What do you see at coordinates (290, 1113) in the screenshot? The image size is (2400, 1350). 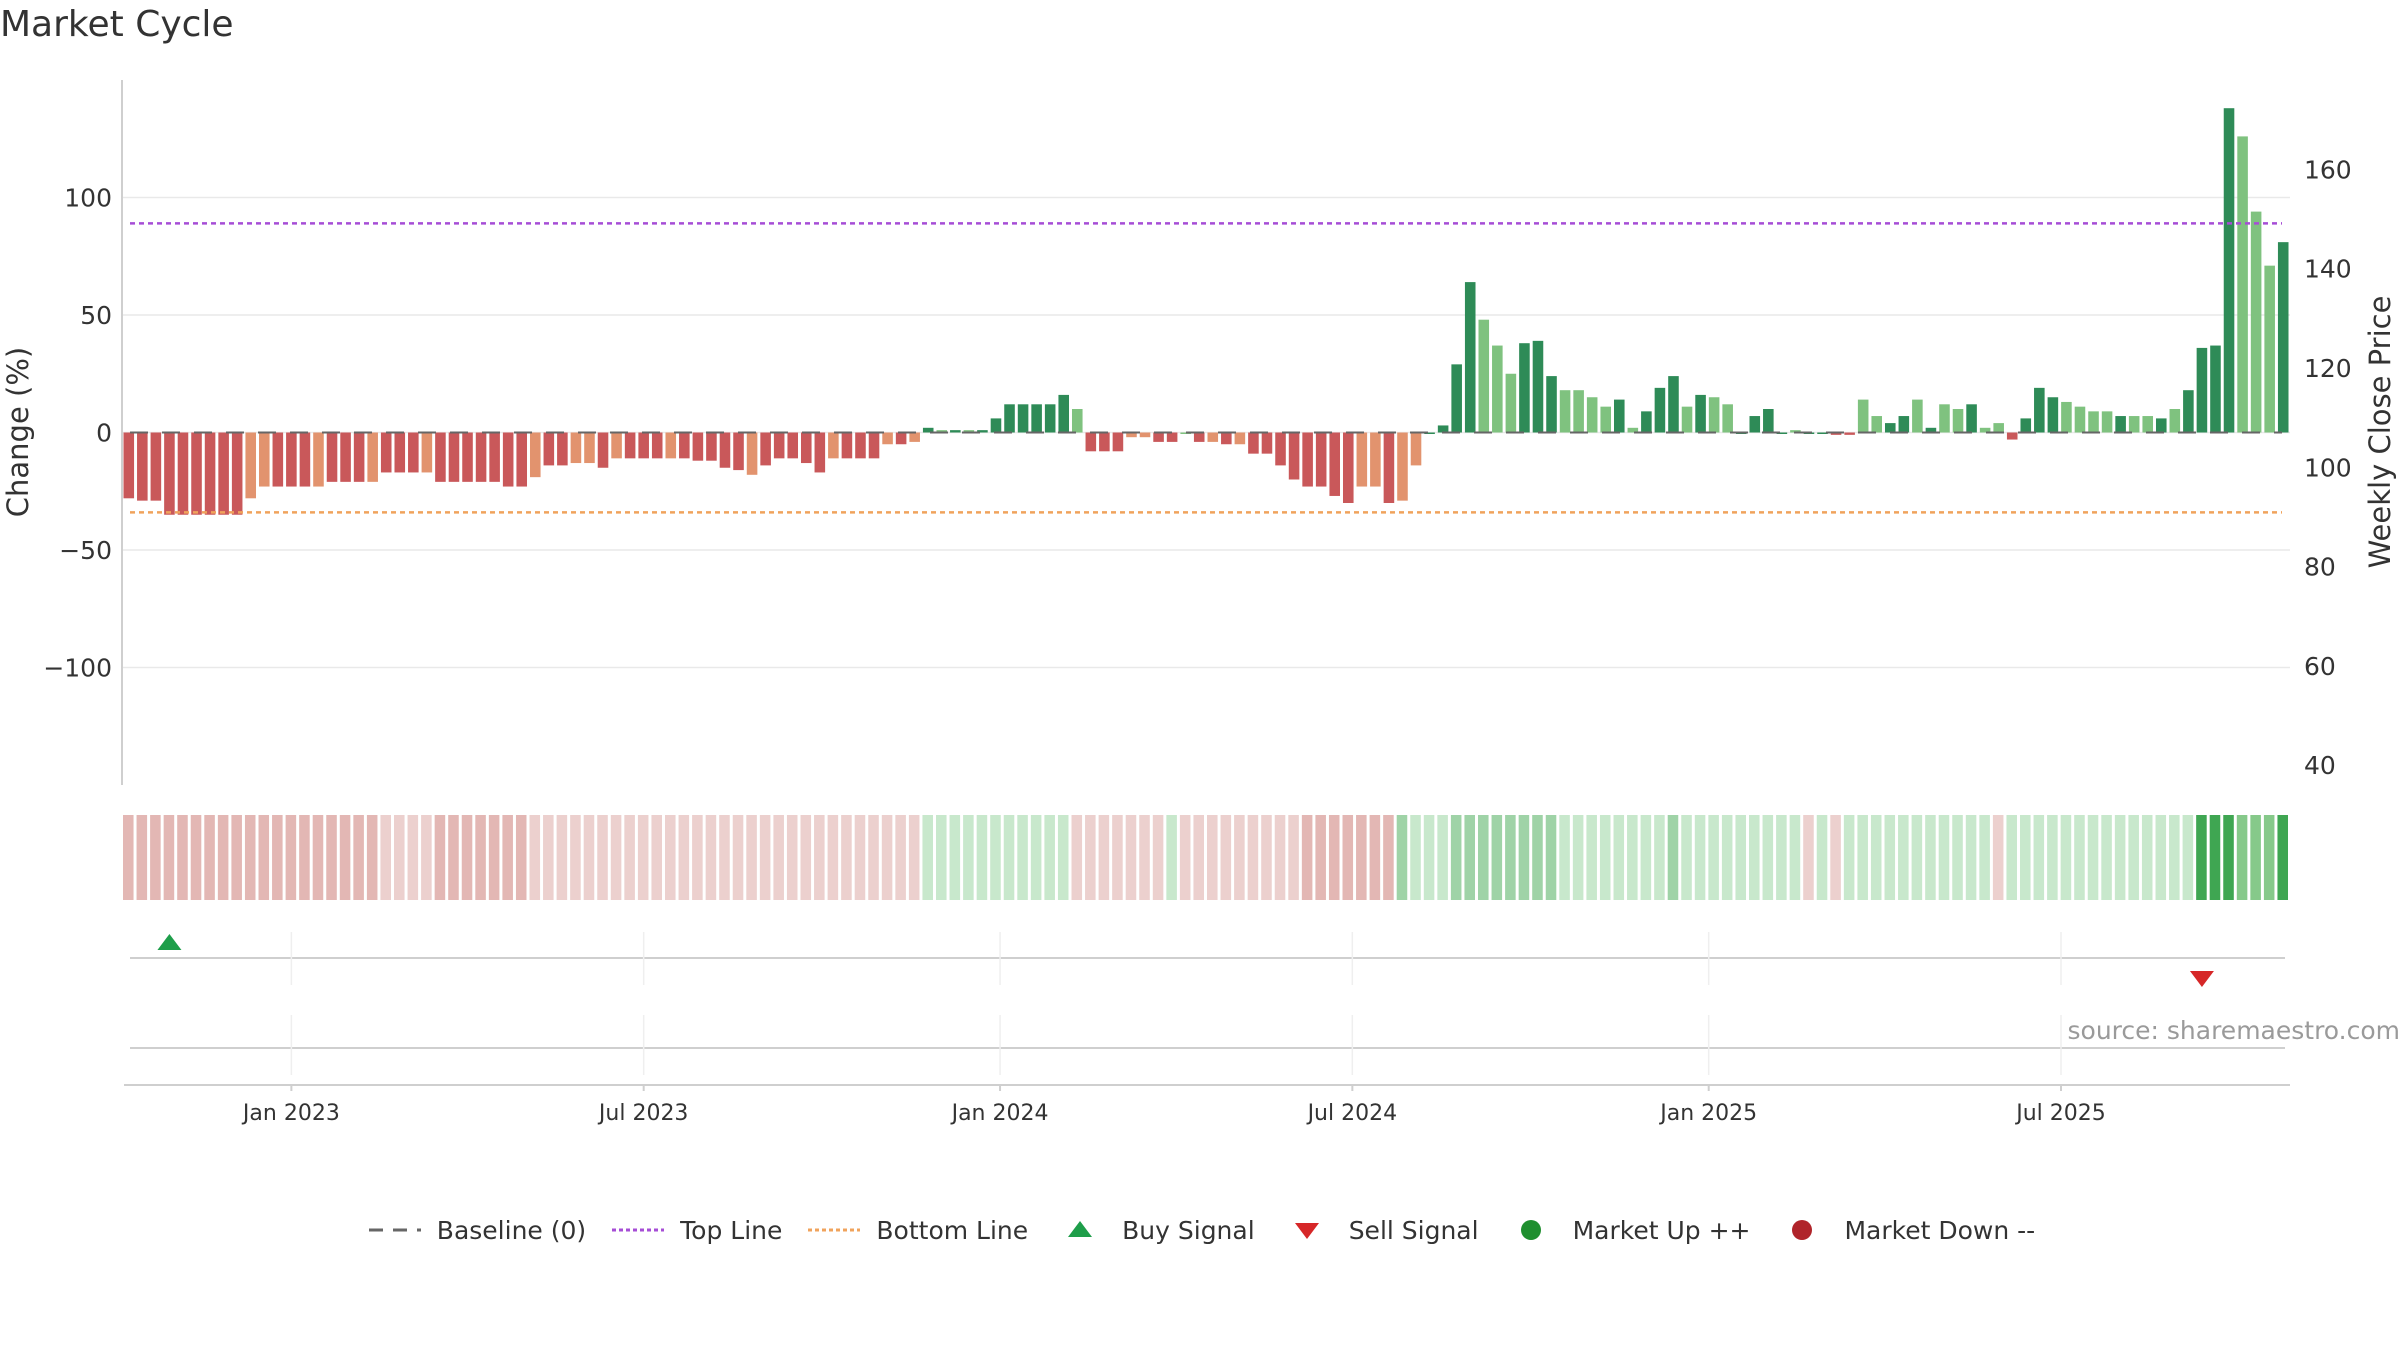 I see `x-tick-label: Jan 2023` at bounding box center [290, 1113].